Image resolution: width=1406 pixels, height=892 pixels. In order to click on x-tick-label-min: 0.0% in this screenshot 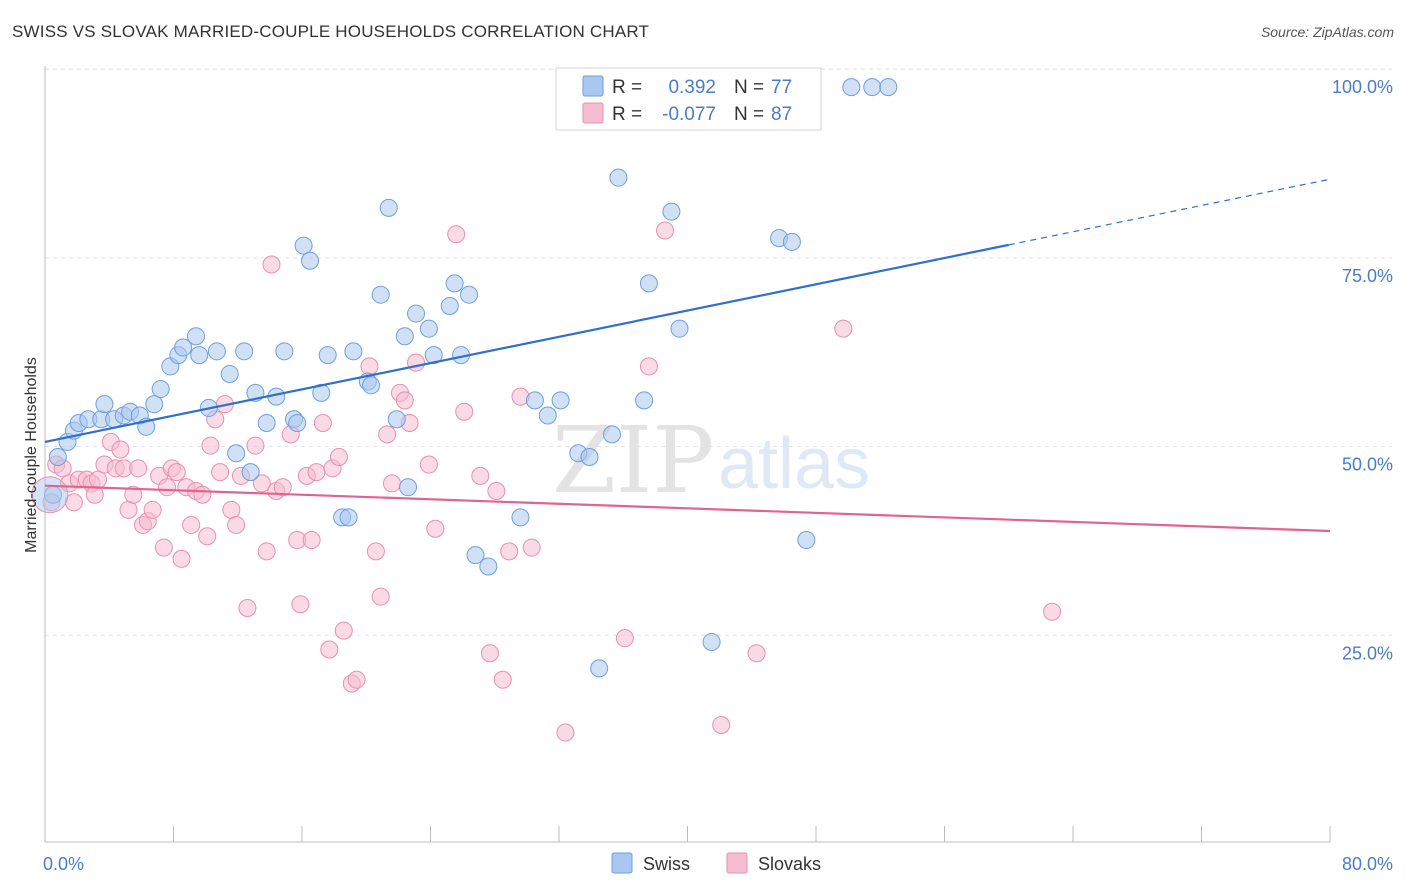, I will do `click(63, 864)`.